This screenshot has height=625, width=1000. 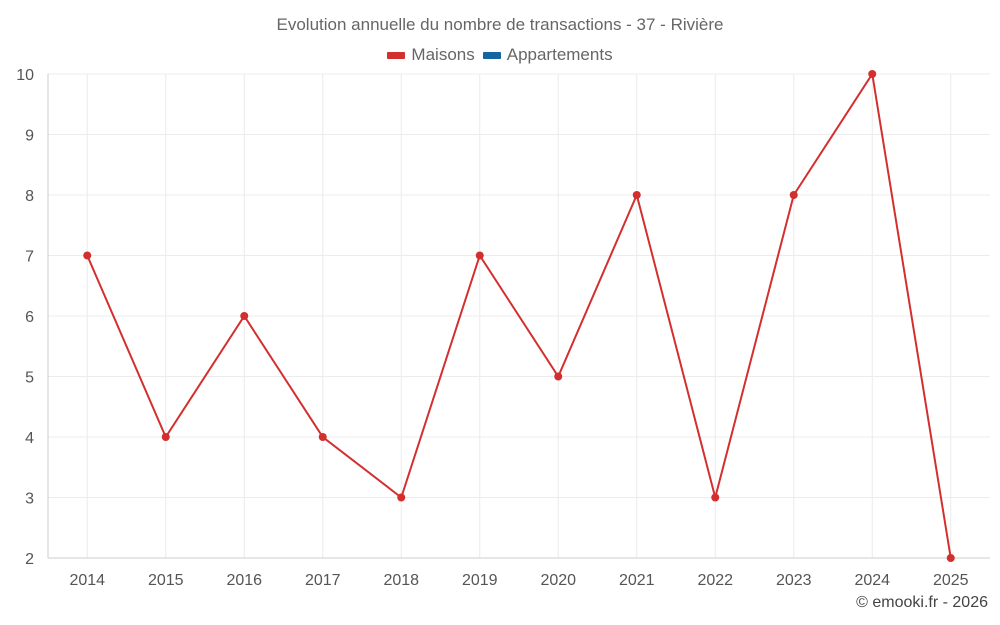 What do you see at coordinates (480, 580) in the screenshot?
I see `x-tick-label: 2019` at bounding box center [480, 580].